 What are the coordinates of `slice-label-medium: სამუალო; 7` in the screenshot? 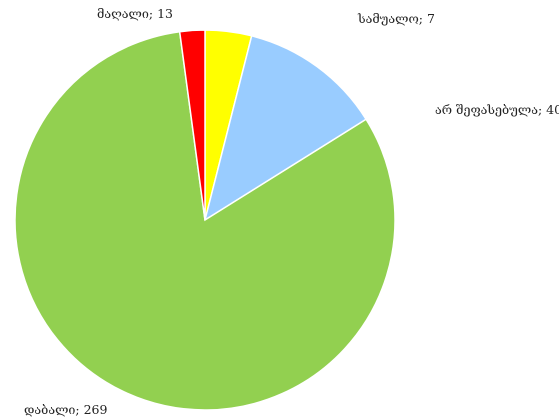 It's located at (396, 18).